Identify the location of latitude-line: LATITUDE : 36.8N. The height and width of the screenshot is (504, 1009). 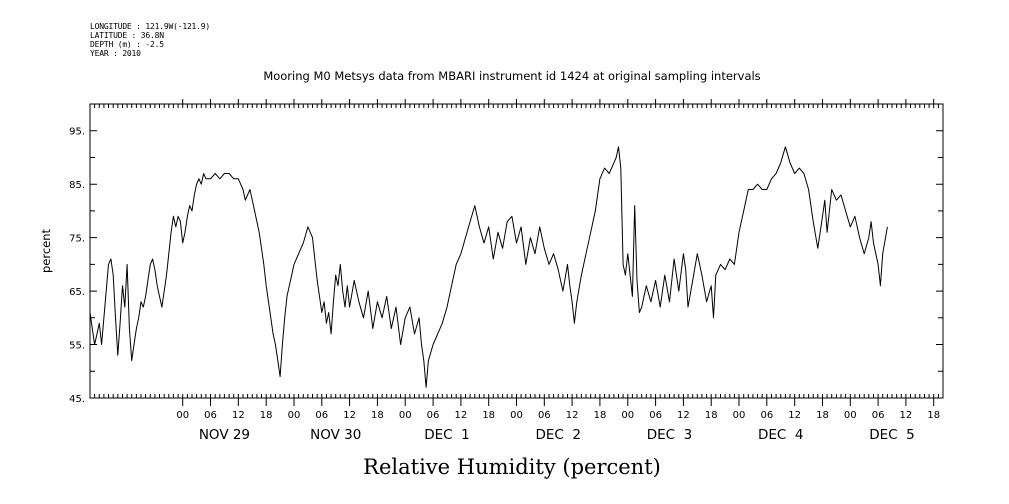
(127, 35).